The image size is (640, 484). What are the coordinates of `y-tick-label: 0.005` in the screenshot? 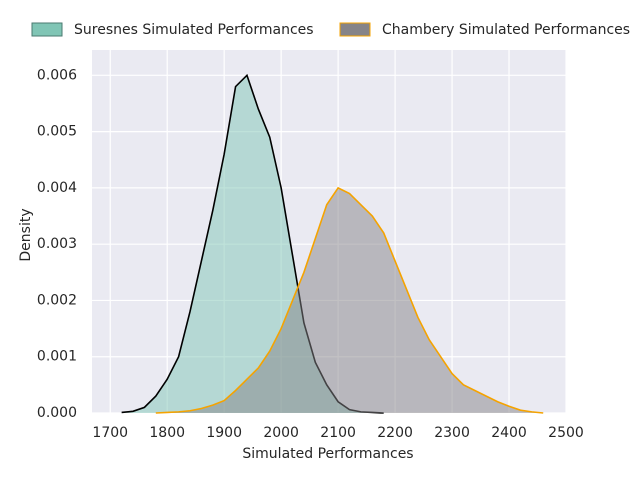 It's located at (57, 132).